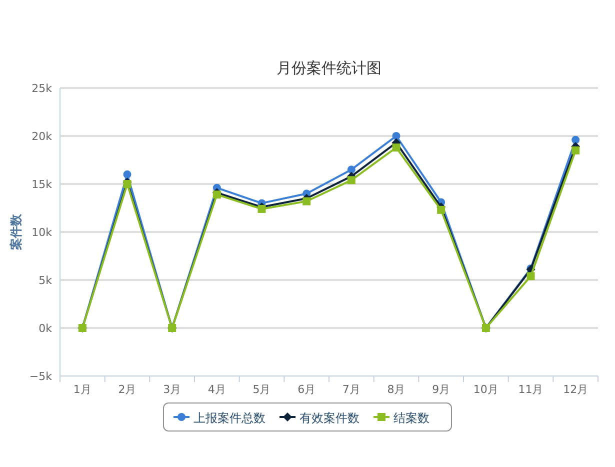  I want to click on chart-title: 月份案件统计图, so click(329, 68).